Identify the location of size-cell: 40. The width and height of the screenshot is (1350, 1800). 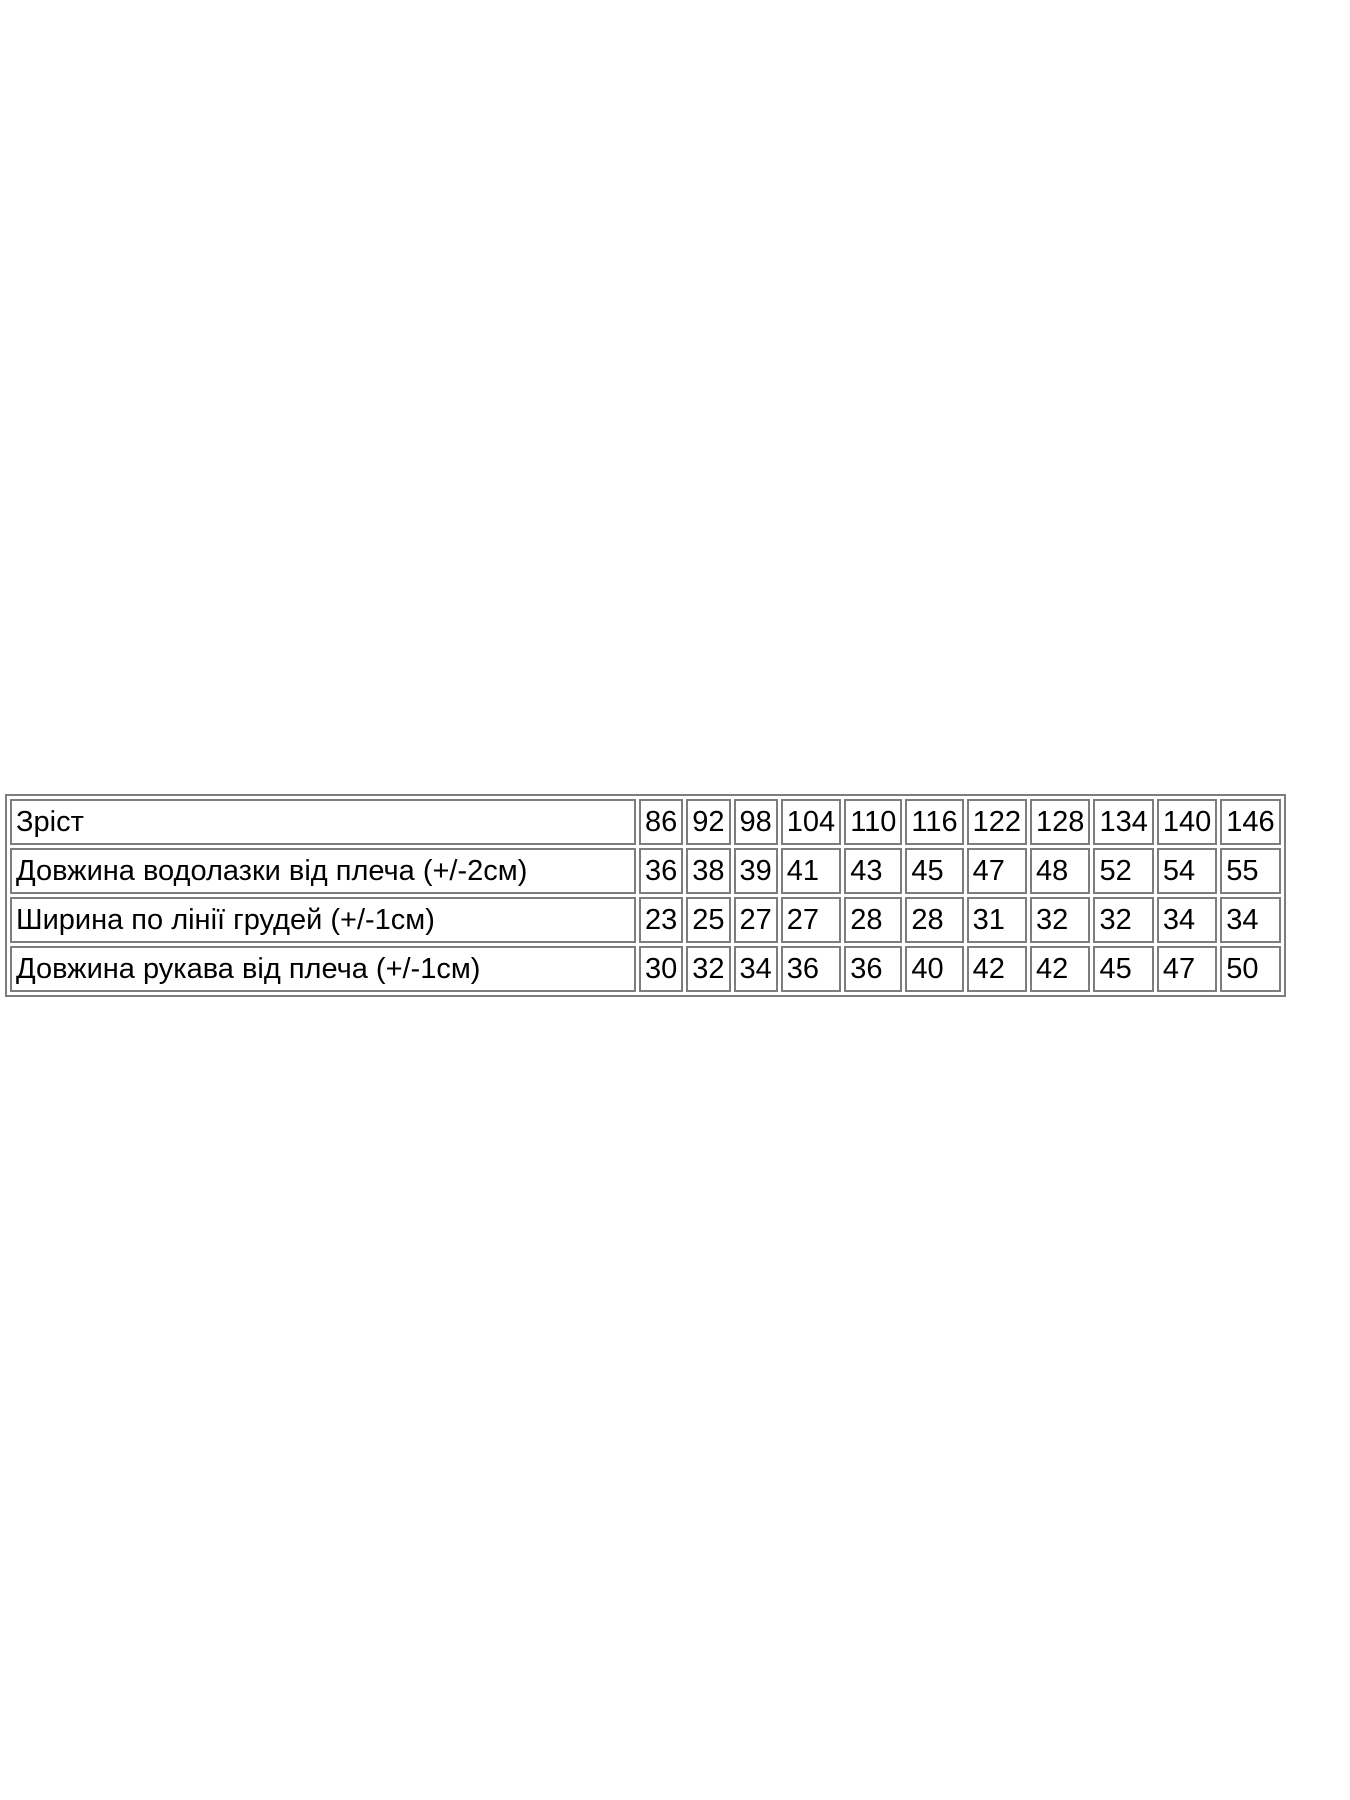
(934, 969).